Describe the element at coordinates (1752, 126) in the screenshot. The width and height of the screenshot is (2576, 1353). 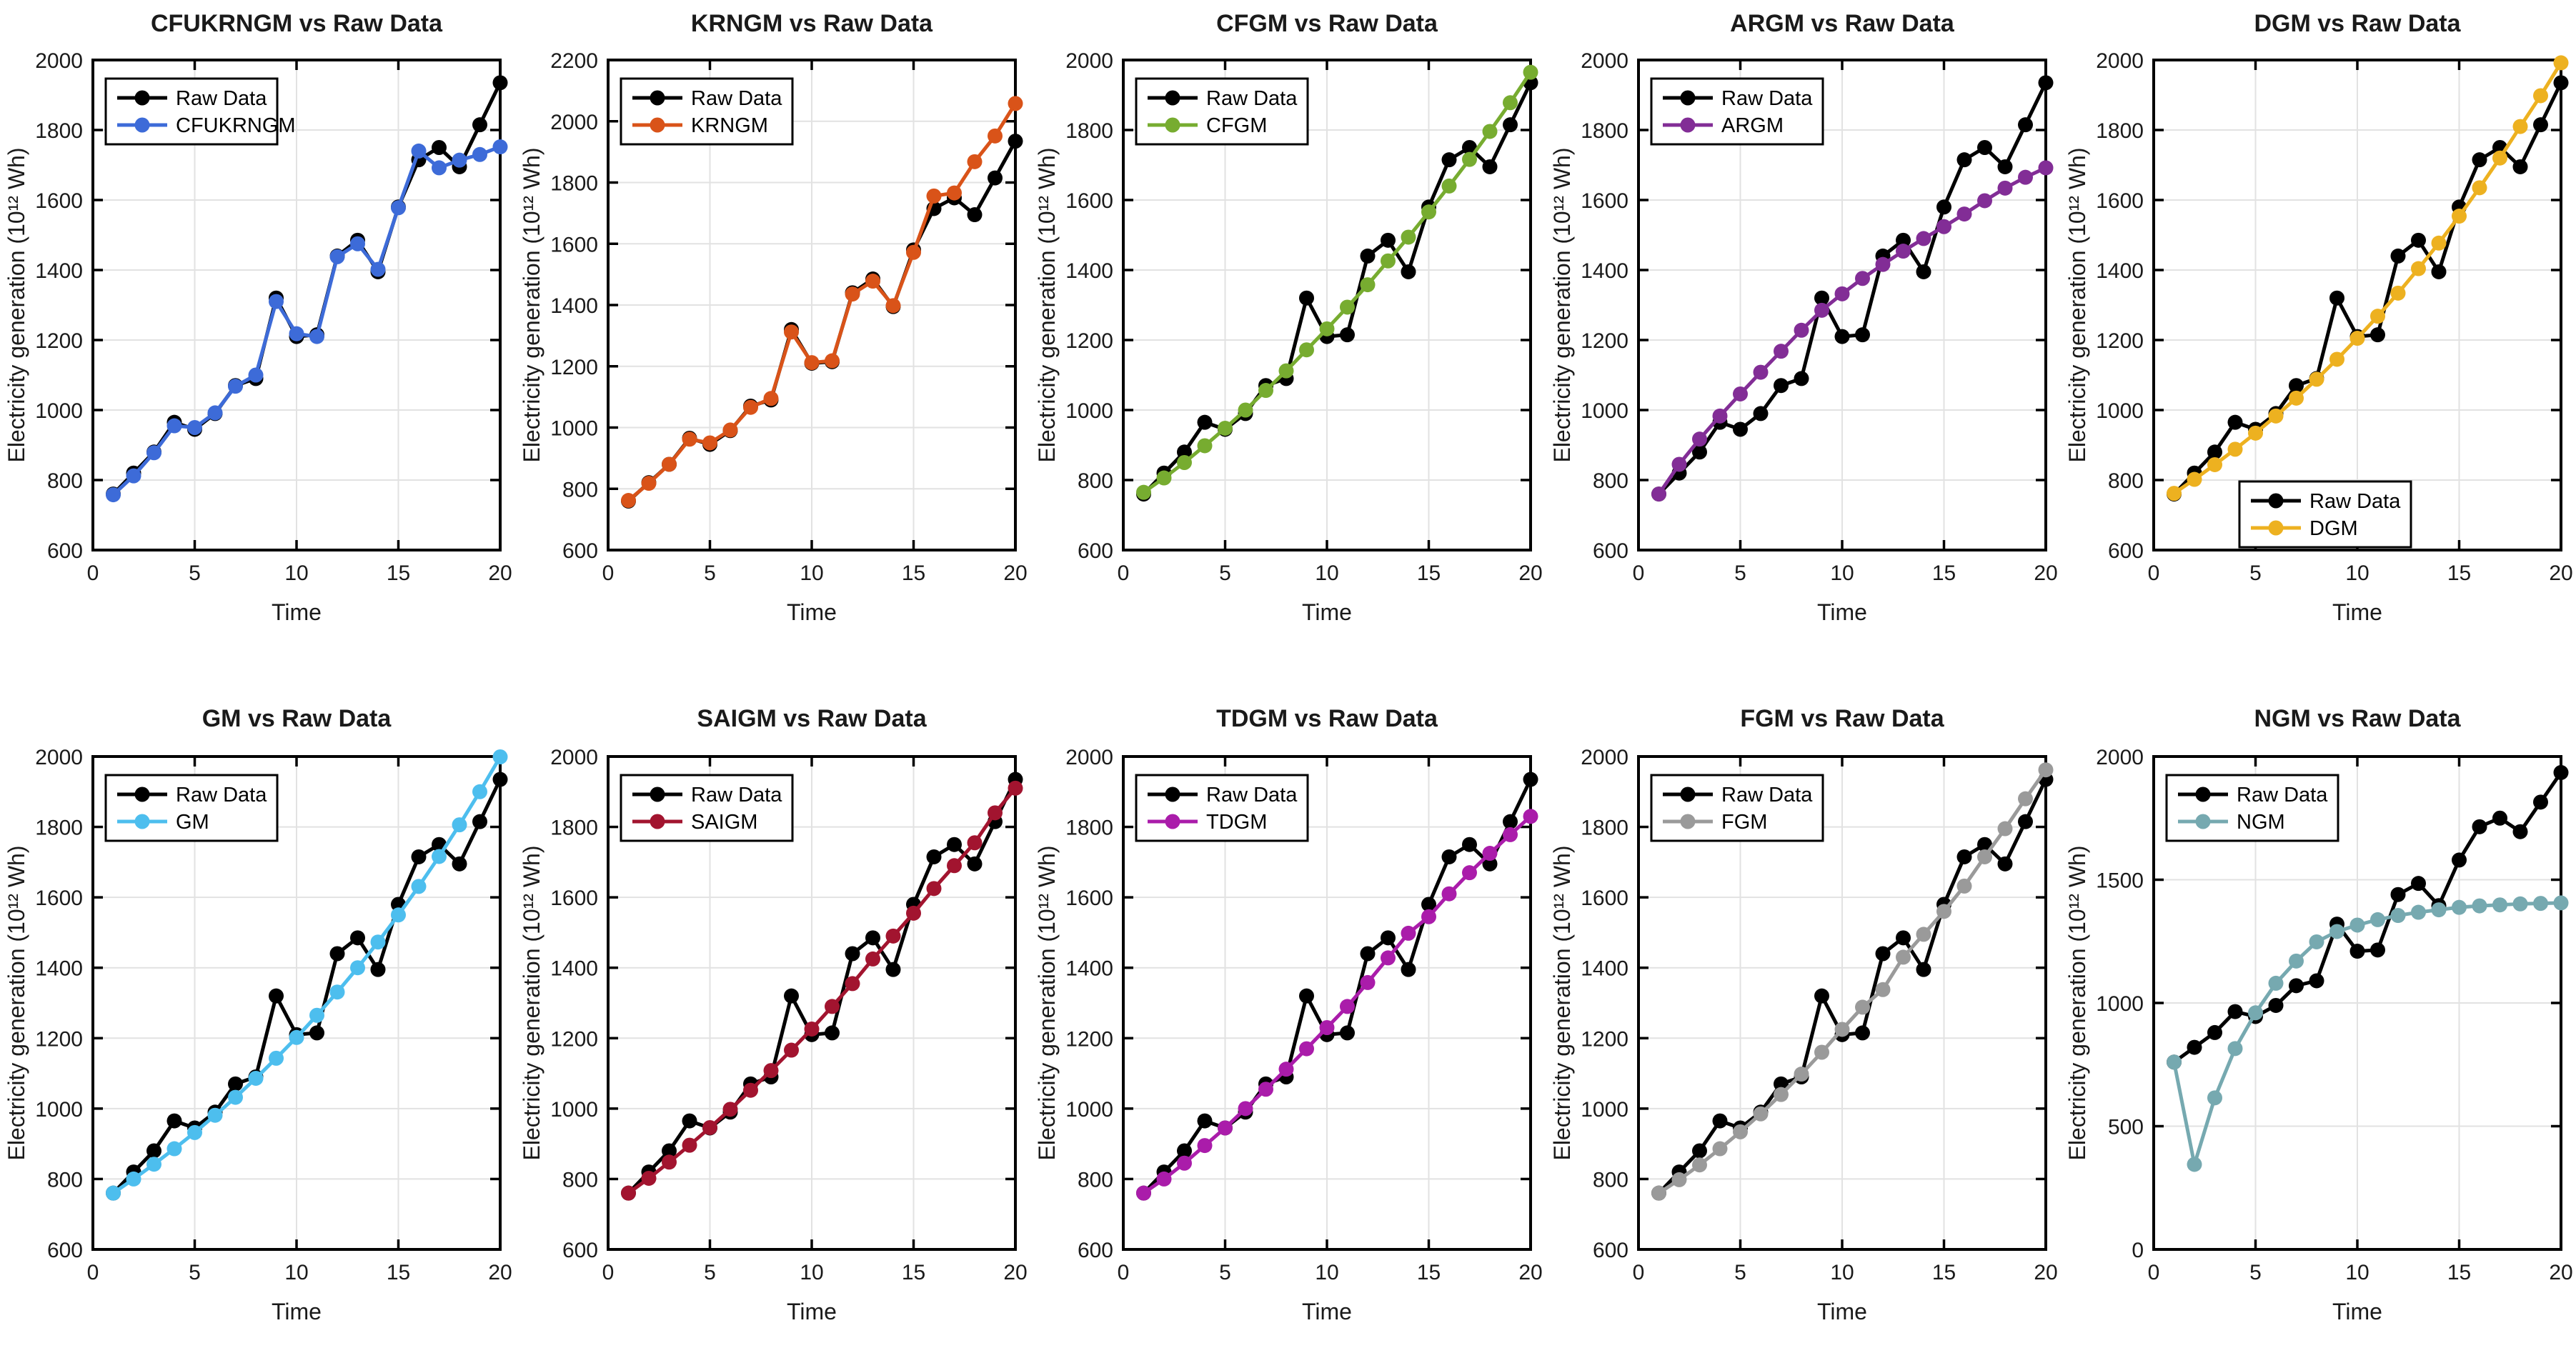
I see `legend-label: ARGM` at that location.